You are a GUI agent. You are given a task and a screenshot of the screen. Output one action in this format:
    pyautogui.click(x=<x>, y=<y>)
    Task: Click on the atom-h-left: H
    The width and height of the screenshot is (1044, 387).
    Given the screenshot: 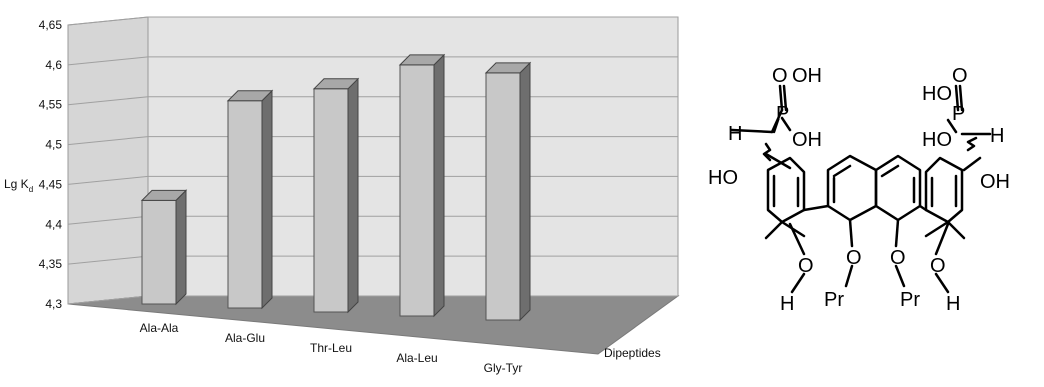 What is the action you would take?
    pyautogui.click(x=735, y=134)
    